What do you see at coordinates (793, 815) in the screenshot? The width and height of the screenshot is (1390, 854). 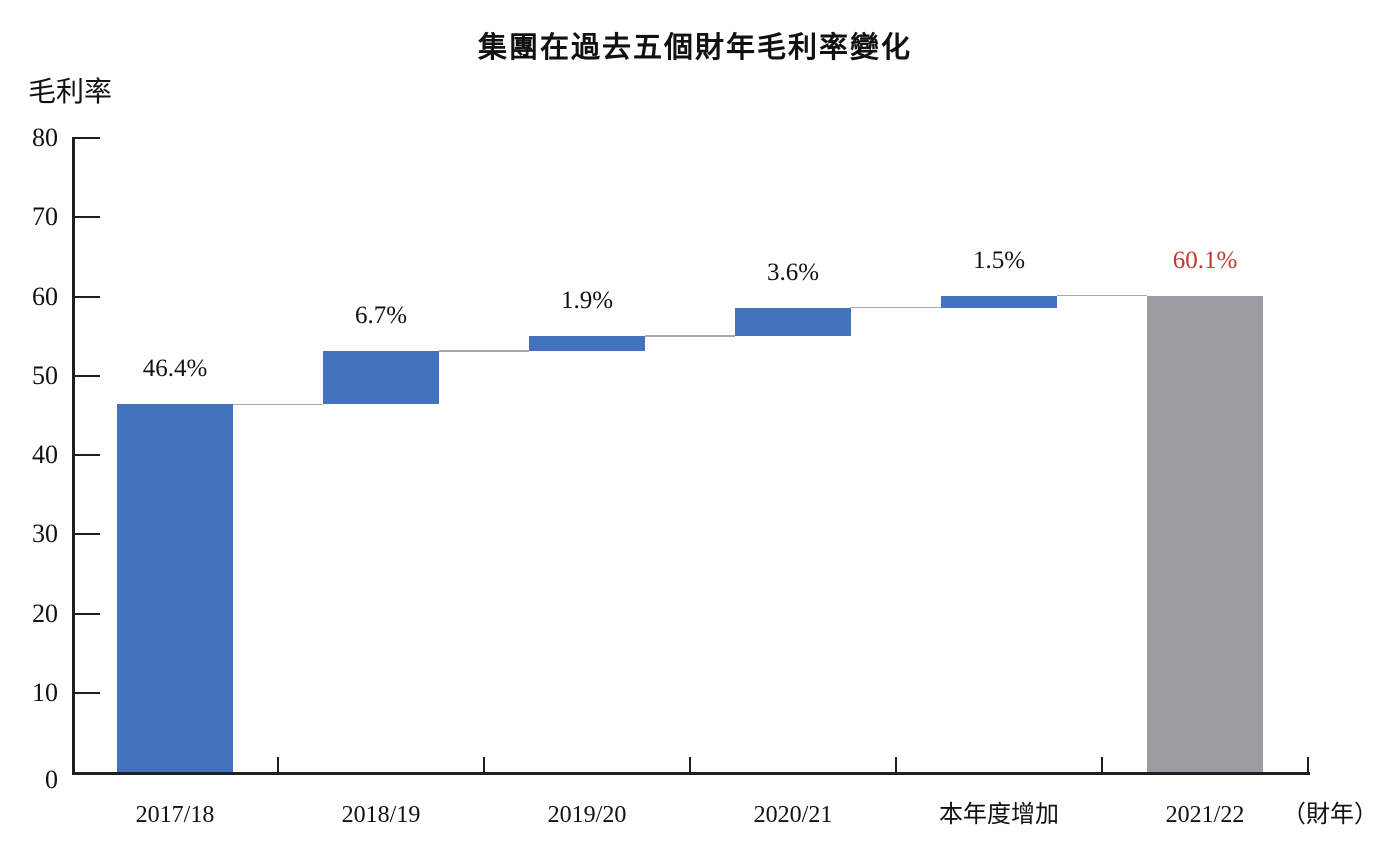 I see `x-category-label: 2020/21` at bounding box center [793, 815].